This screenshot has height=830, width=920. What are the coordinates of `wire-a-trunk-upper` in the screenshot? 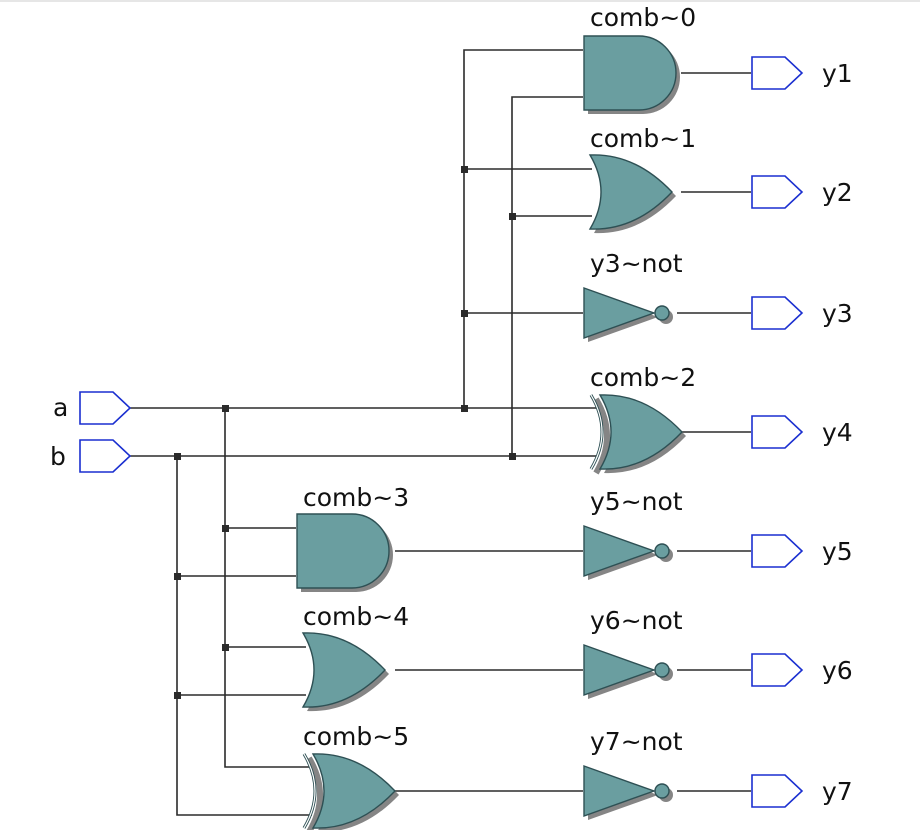 It's located at (523, 228).